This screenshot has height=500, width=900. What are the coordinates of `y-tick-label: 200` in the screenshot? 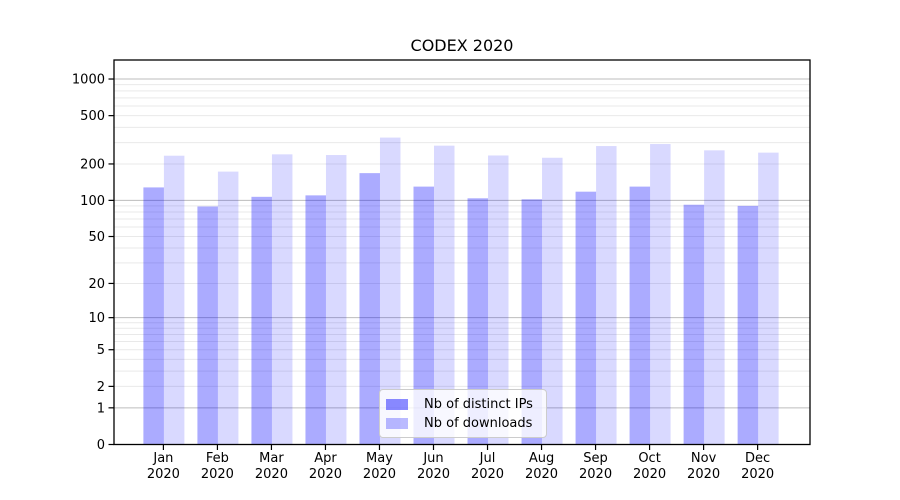 It's located at (92, 164).